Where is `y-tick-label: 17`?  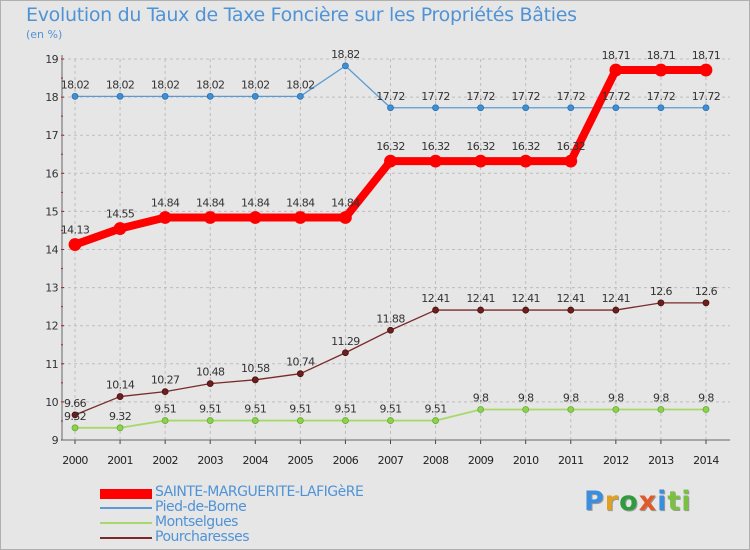
y-tick-label: 17 is located at coordinates (51, 135).